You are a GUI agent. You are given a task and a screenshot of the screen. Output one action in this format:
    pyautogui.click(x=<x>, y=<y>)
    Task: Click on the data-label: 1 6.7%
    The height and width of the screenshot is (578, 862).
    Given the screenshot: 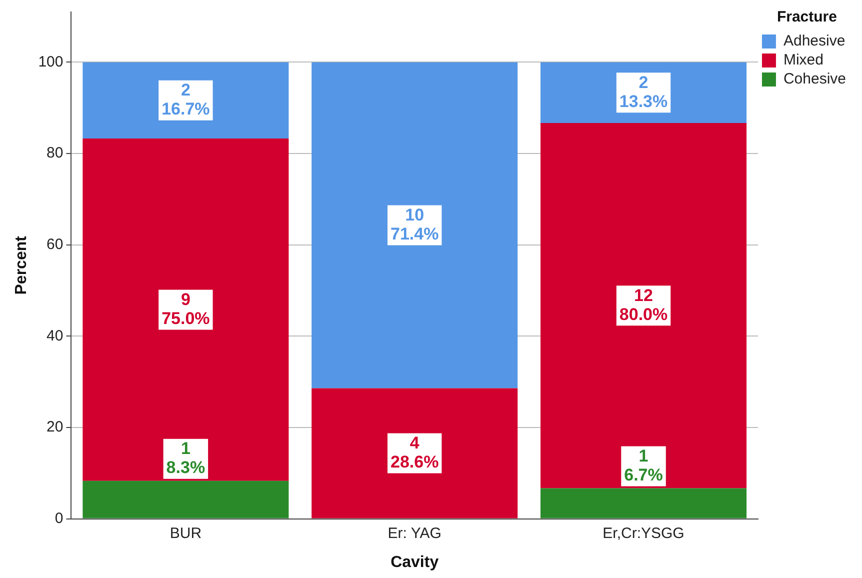 What is the action you would take?
    pyautogui.click(x=643, y=465)
    